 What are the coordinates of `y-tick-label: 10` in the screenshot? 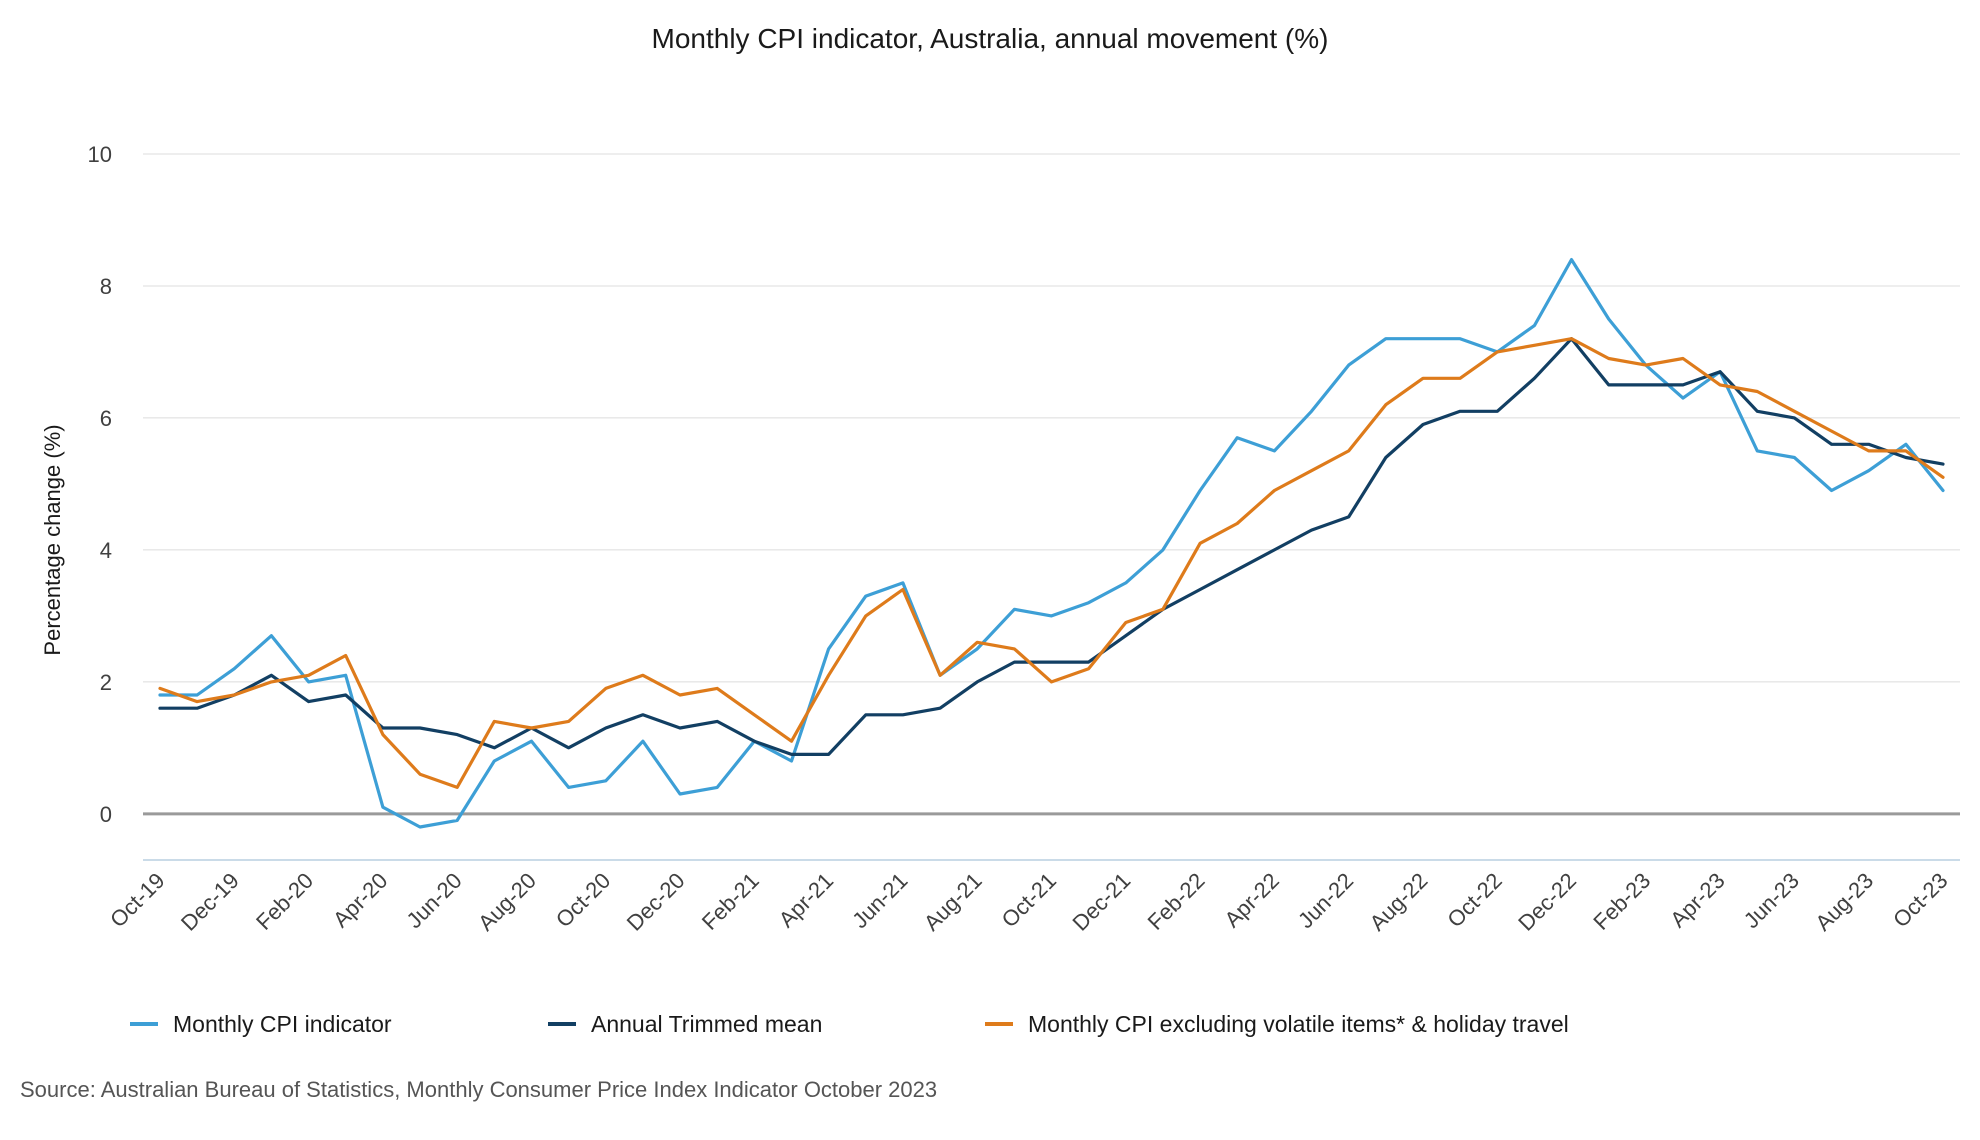 It's located at (100, 154).